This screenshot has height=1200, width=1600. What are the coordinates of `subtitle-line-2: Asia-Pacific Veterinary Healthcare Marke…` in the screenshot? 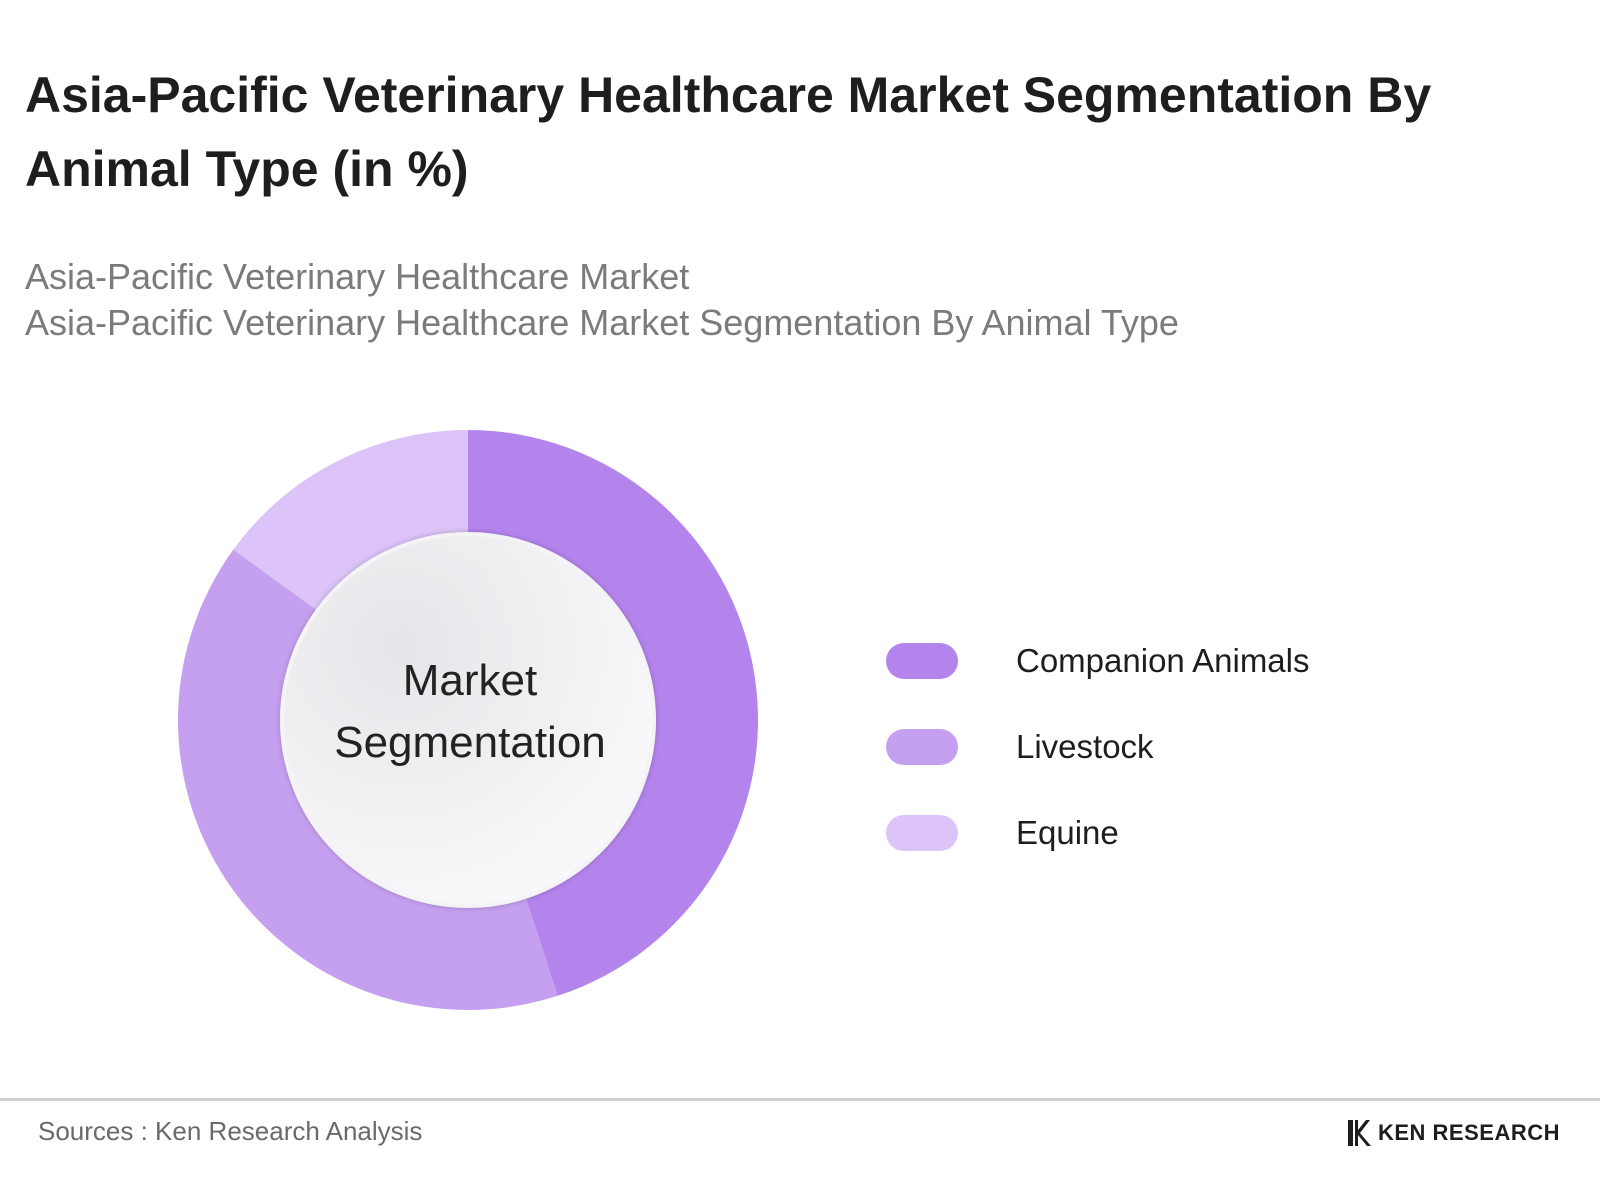 It's located at (602, 322).